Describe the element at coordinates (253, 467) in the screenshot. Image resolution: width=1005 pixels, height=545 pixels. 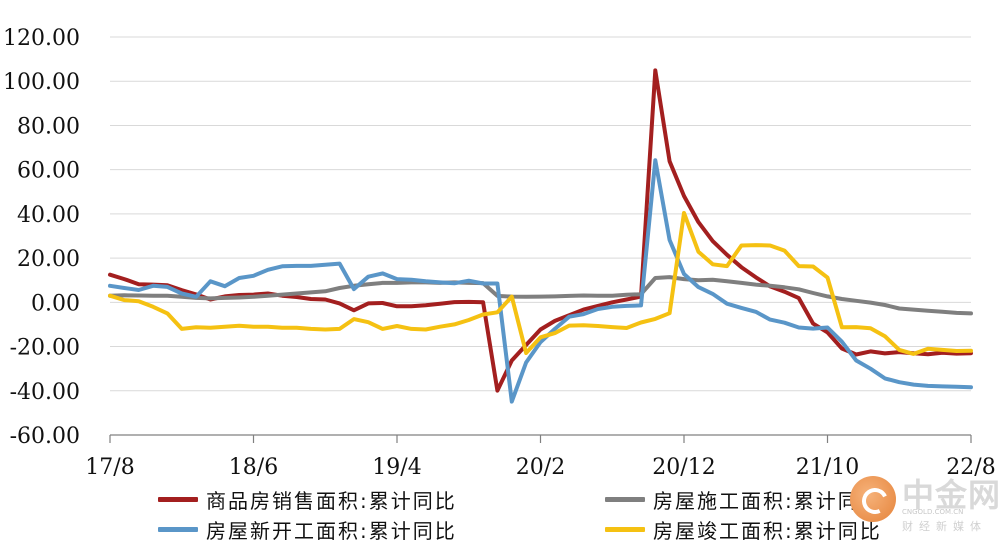
I see `x-tick-label: 18/6` at that location.